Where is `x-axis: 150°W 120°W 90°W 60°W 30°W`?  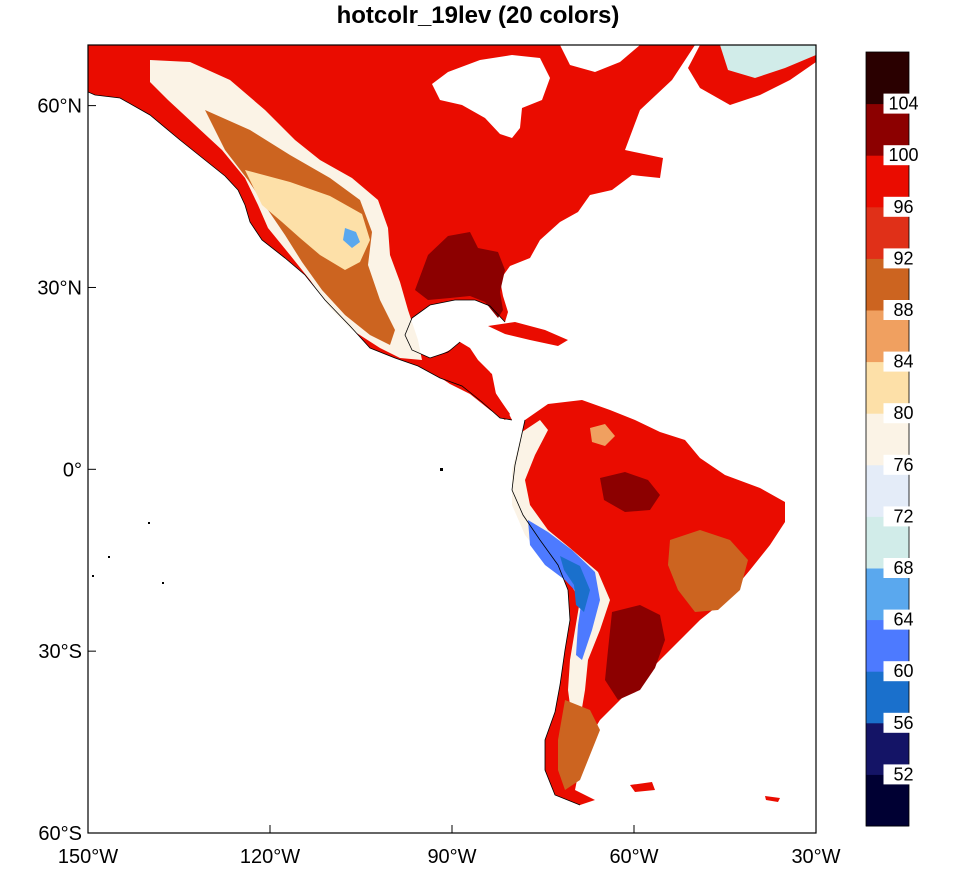 x-axis: 150°W 120°W 90°W 60°W 30°W is located at coordinates (449, 846).